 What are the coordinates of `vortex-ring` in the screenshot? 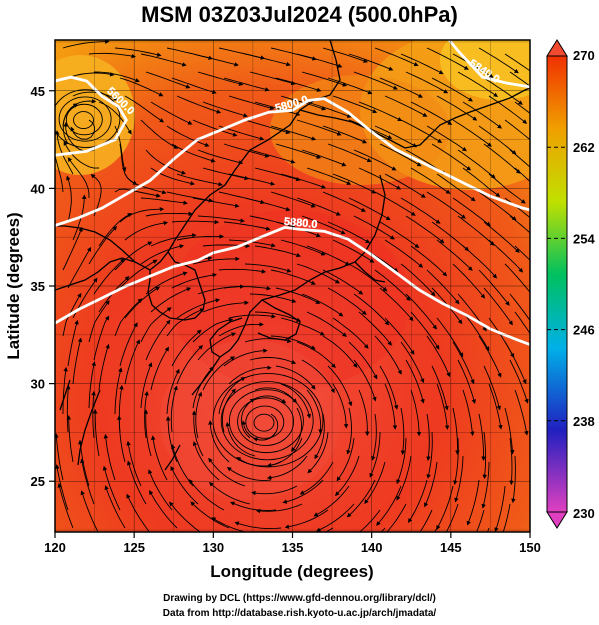 It's located at (264, 422).